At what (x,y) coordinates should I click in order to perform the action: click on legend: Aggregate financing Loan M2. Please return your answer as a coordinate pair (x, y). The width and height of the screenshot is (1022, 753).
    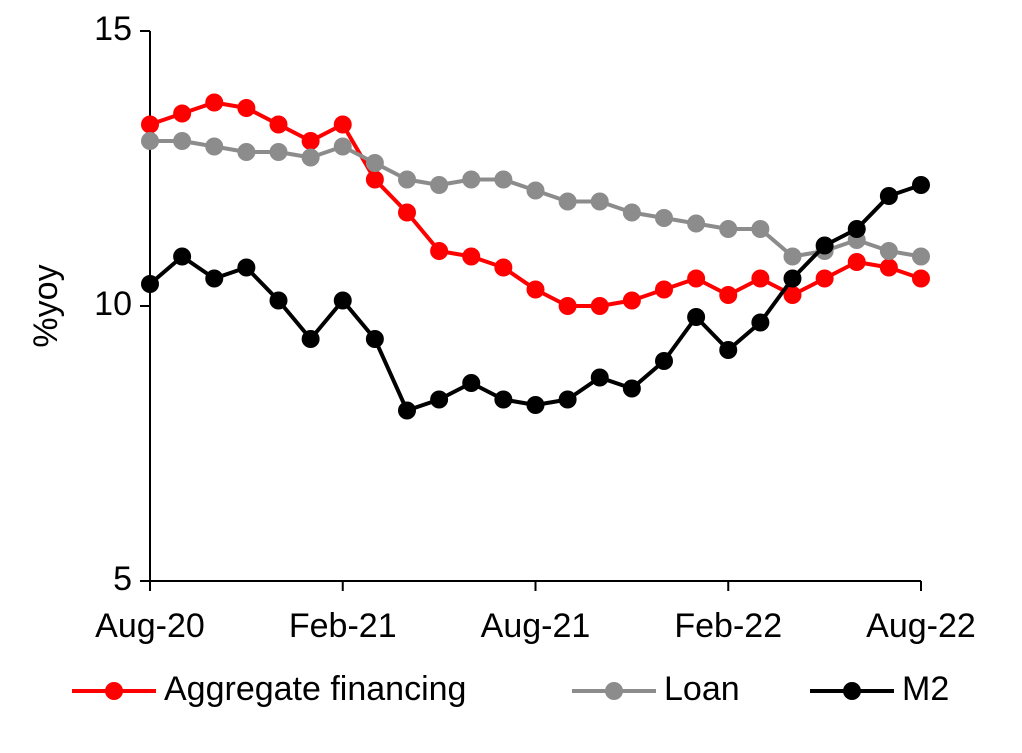
    Looking at the image, I should click on (510, 689).